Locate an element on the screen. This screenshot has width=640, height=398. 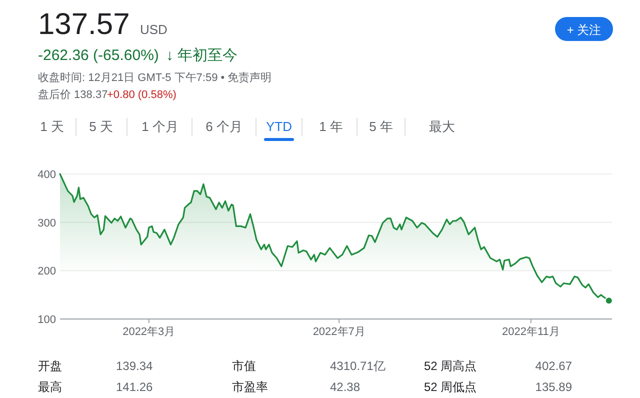
text: 收盘时间: 12月21日 GMT-5 下午7:59 • 免责声明 is located at coordinates (155, 77).